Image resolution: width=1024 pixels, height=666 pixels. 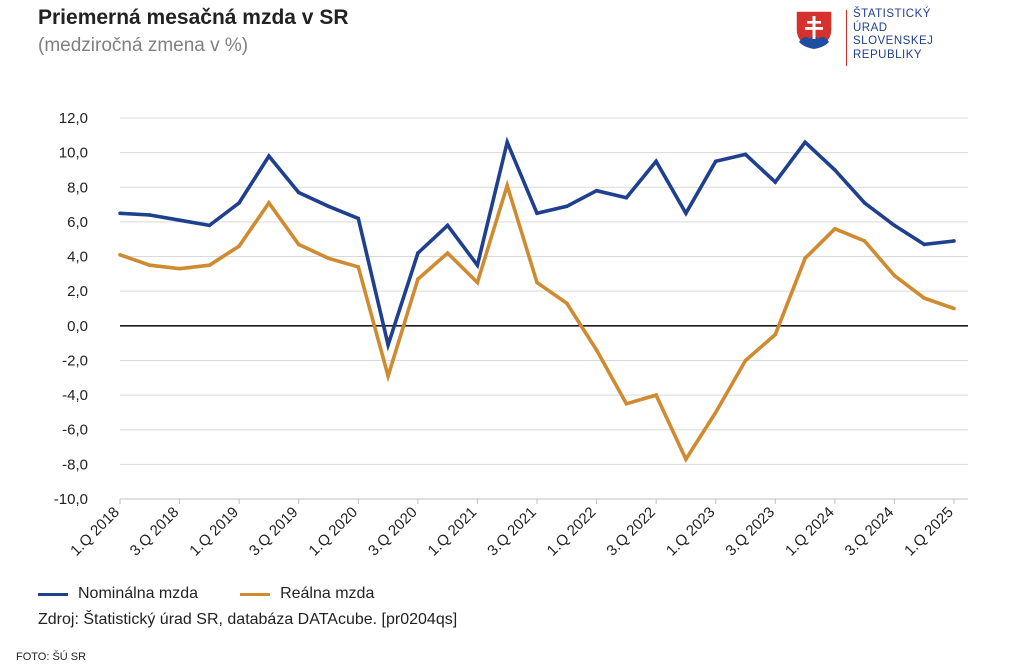 What do you see at coordinates (814, 30) in the screenshot?
I see `slovak-coat-of-arms-icon` at bounding box center [814, 30].